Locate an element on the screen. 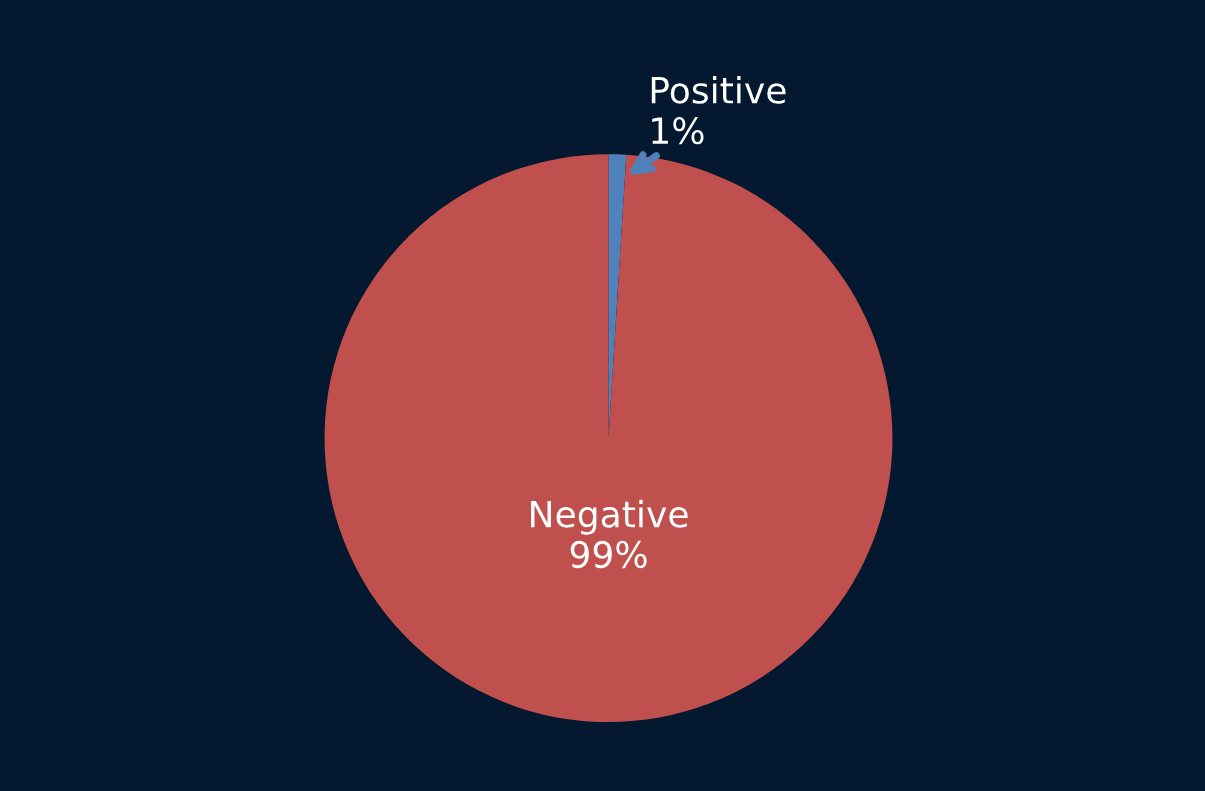  slice-label: Negative is located at coordinates (609, 517).